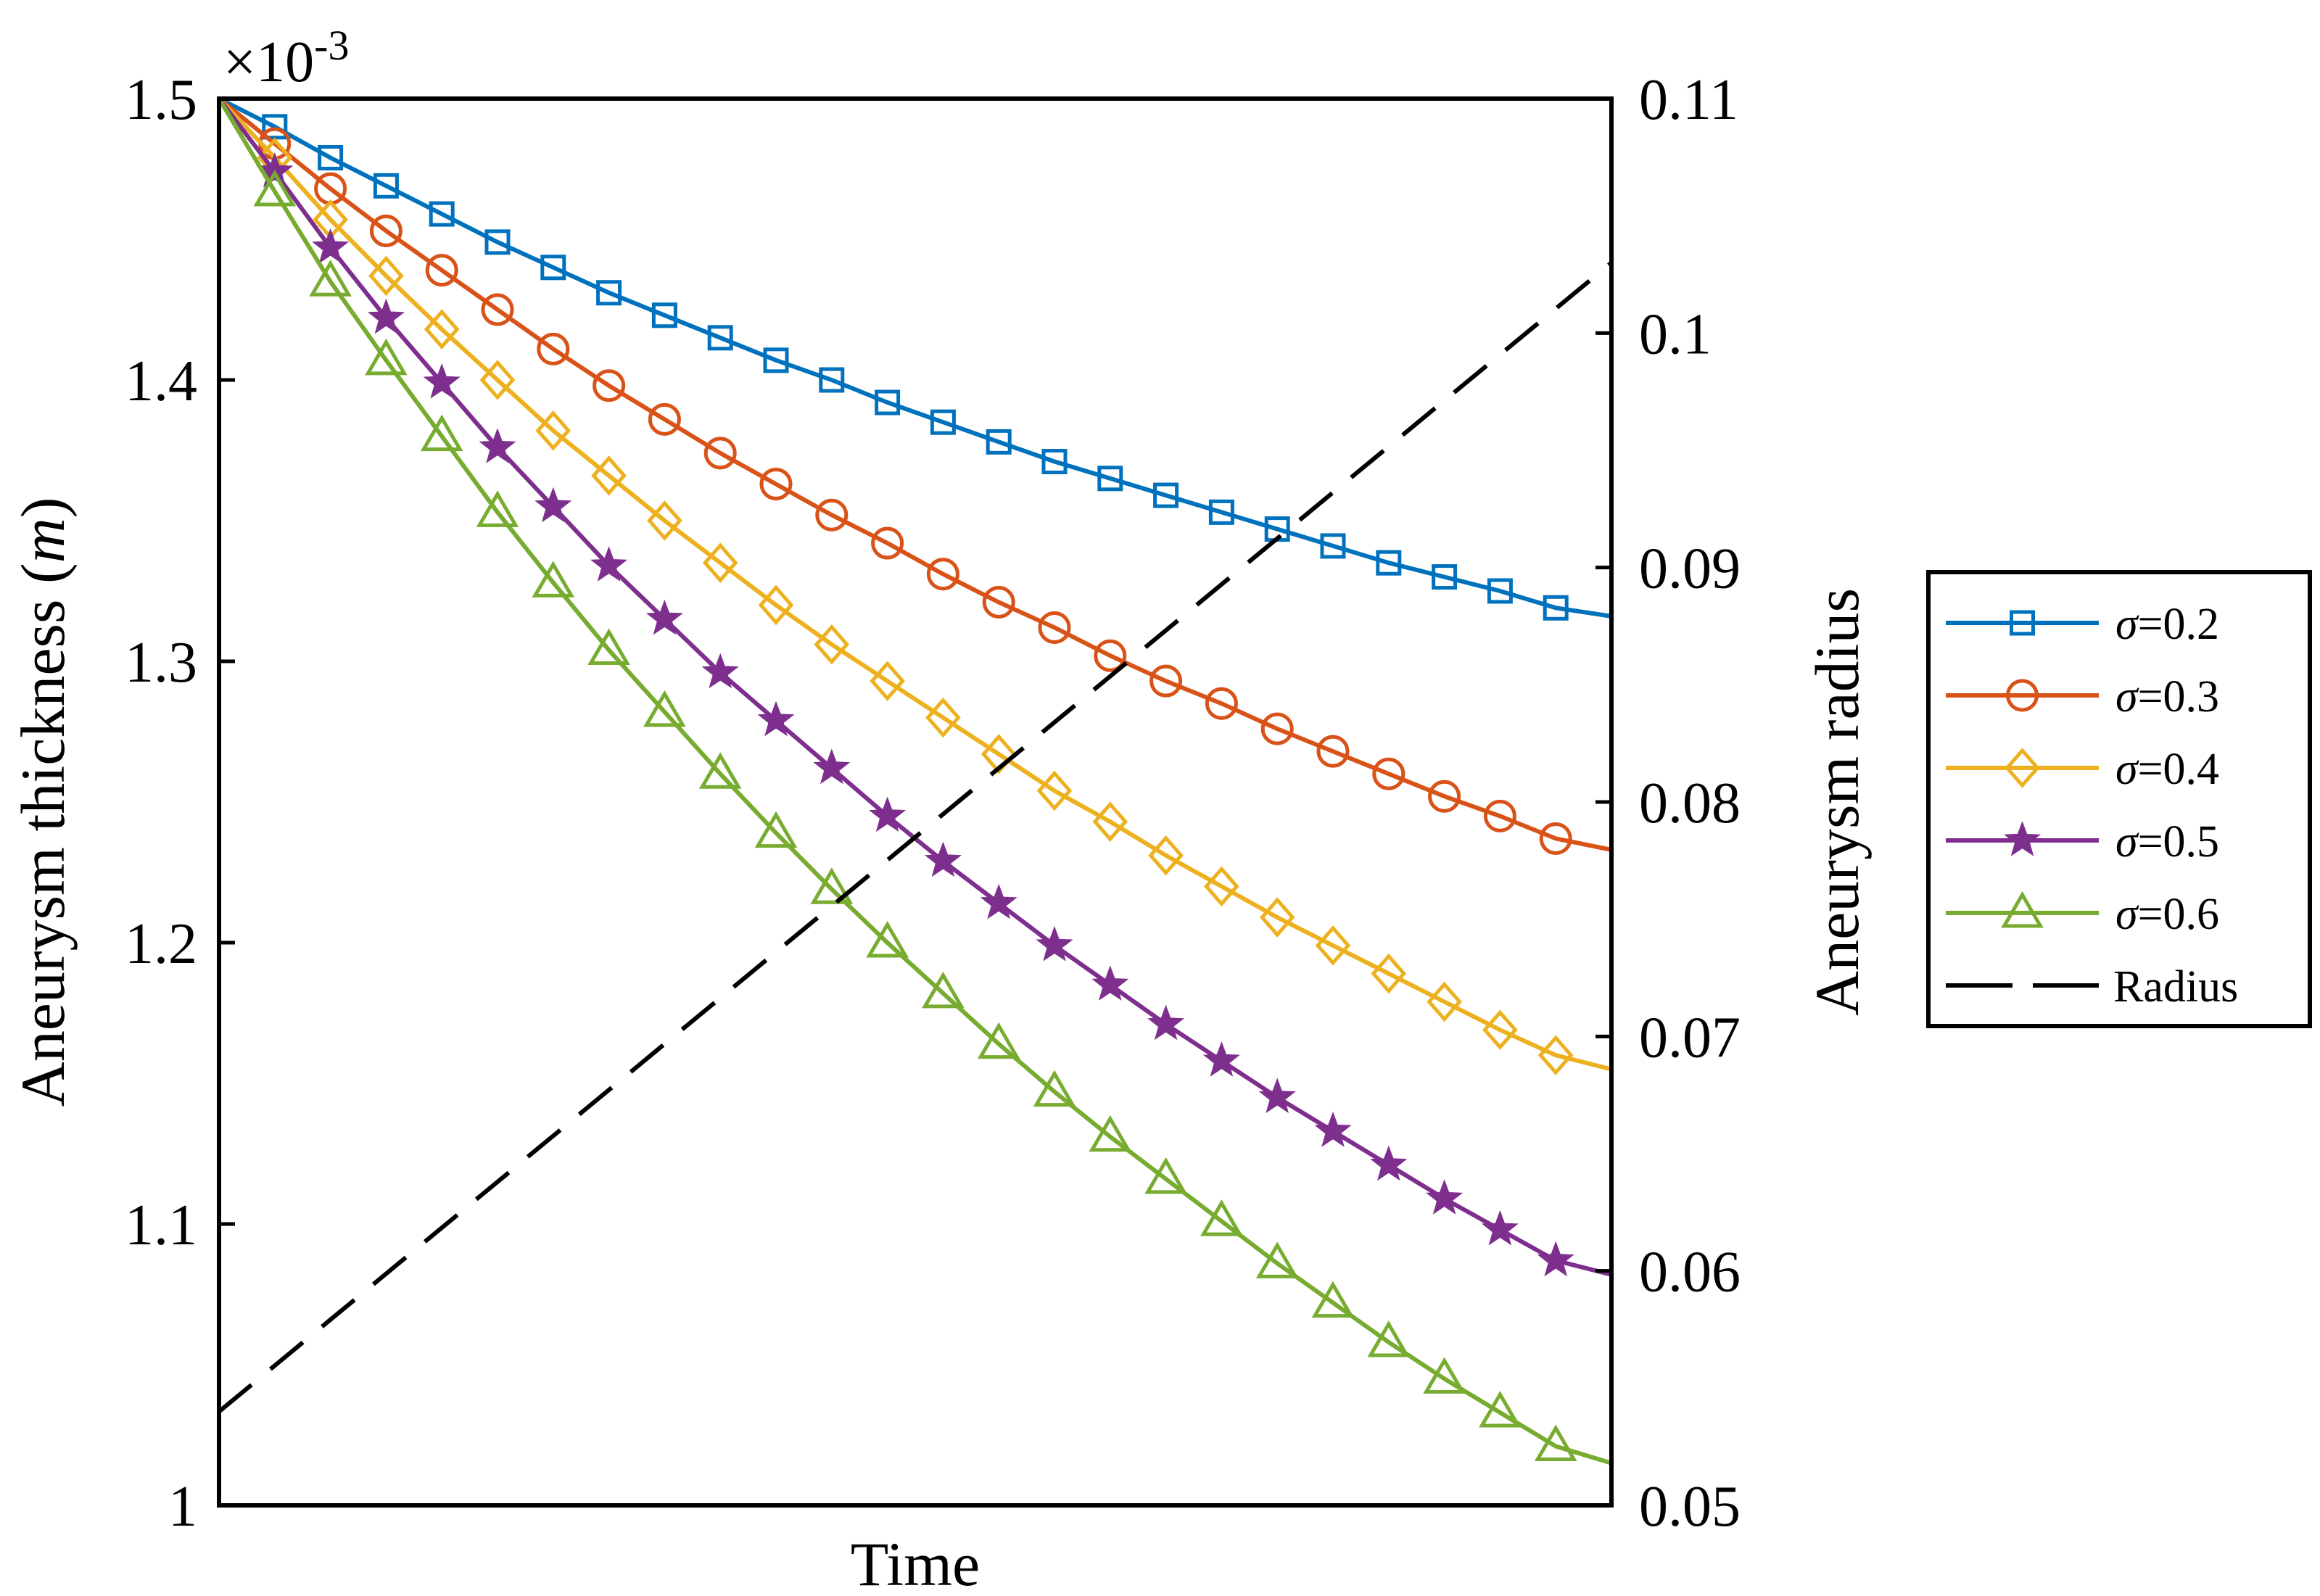  What do you see at coordinates (2082, 624) in the screenshot?
I see `legend-entry: σ=0.2` at bounding box center [2082, 624].